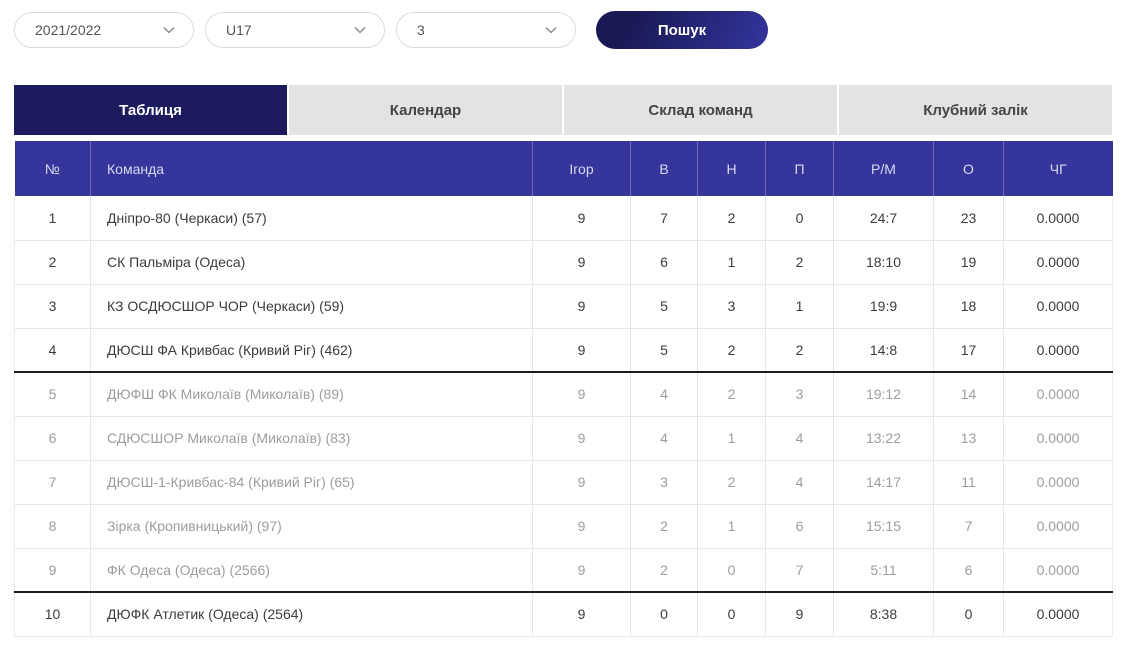 The width and height of the screenshot is (1126, 647). I want to click on cell-wins: 2, so click(664, 526).